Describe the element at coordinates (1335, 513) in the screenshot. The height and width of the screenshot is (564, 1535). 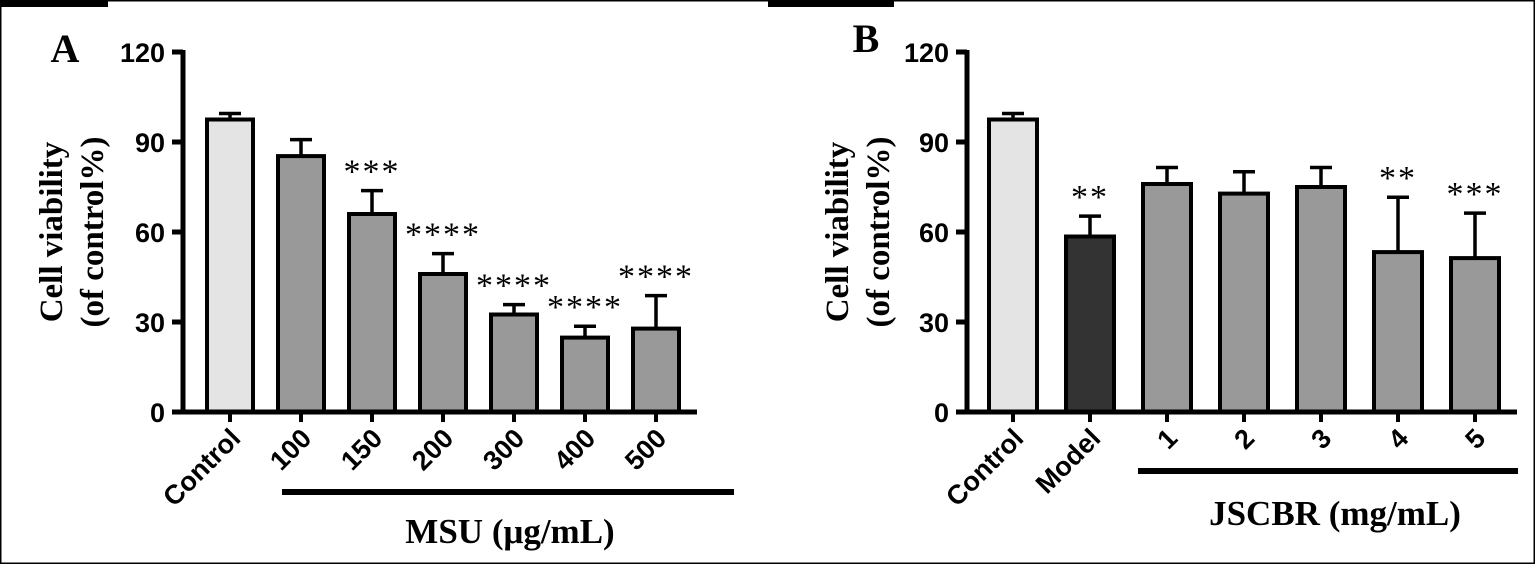
I see `group-label: JSCBR (mg/mL)` at that location.